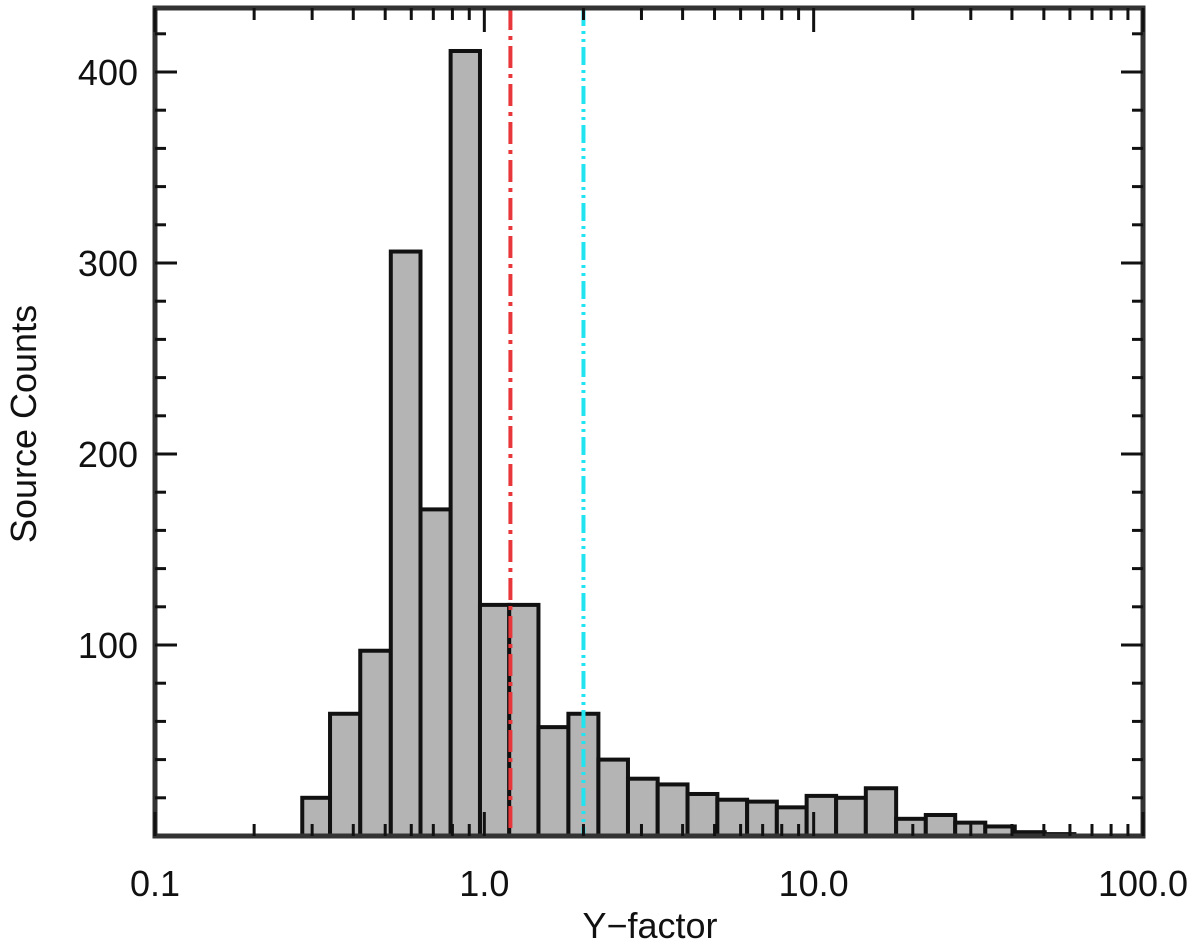 The width and height of the screenshot is (1200, 947). What do you see at coordinates (108, 72) in the screenshot?
I see `y-tick-label: 400` at bounding box center [108, 72].